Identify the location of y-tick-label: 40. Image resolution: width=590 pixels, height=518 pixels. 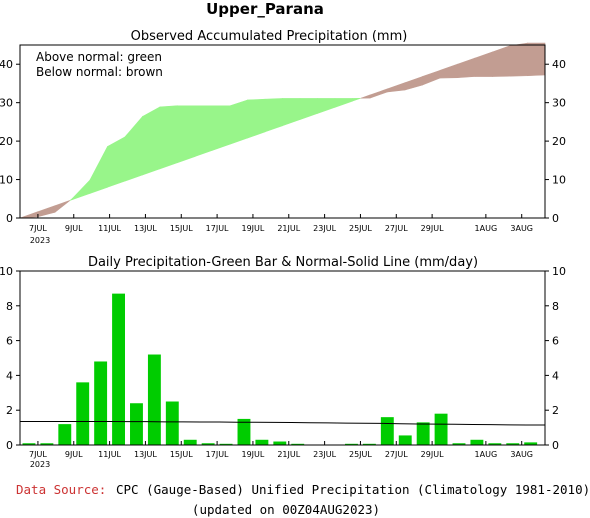
(6, 64).